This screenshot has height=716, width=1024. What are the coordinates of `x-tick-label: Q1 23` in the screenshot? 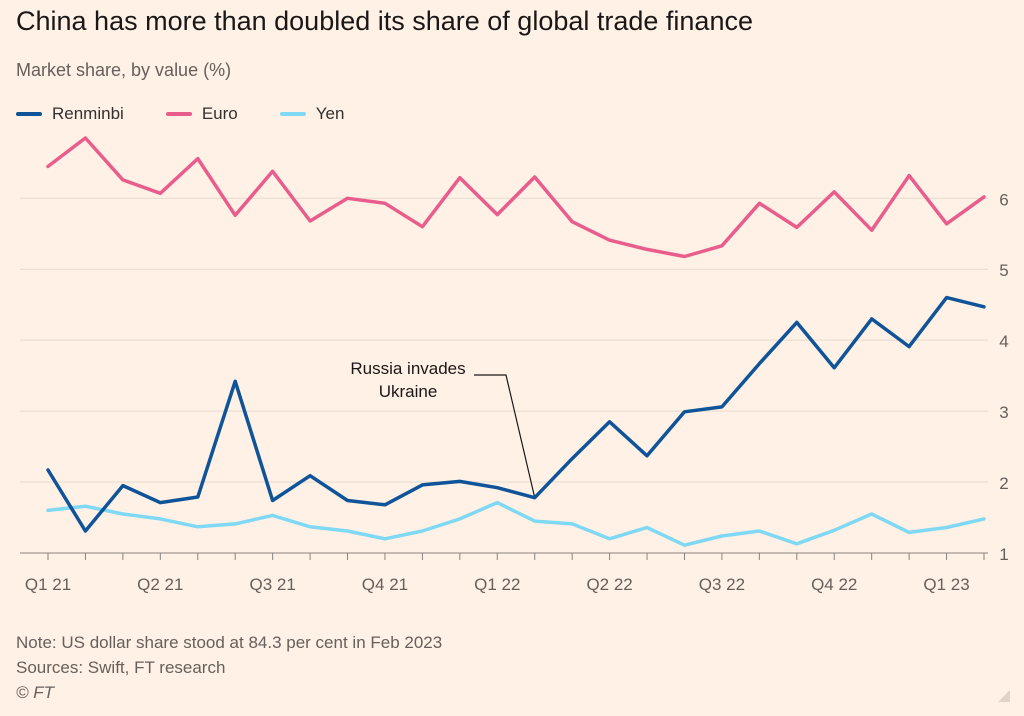 It's located at (946, 584).